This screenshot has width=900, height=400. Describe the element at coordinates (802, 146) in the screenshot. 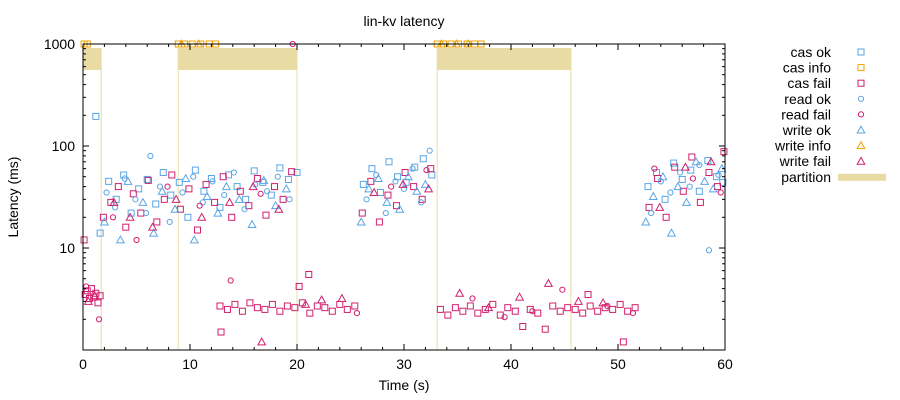

I see `legend-label: write info` at that location.